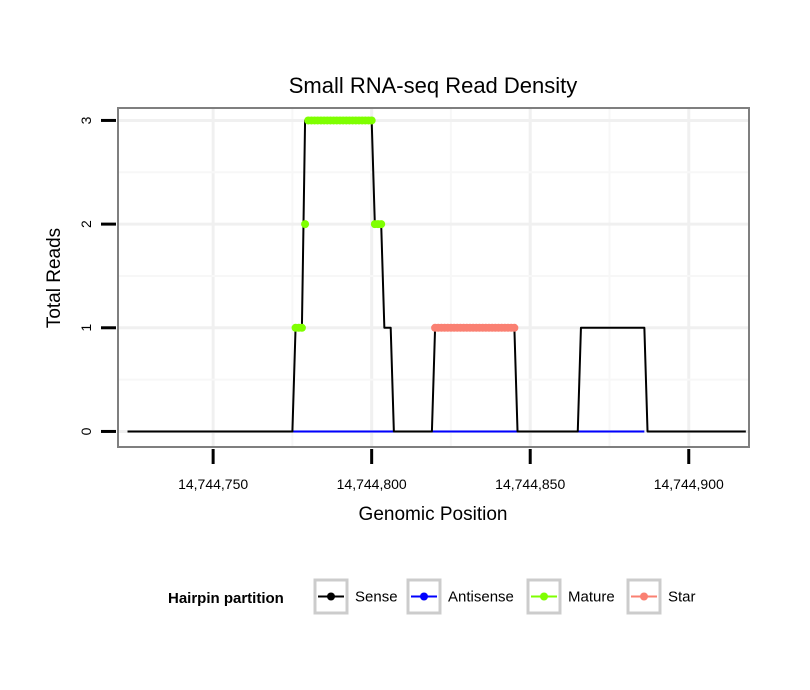 The image size is (810, 690). What do you see at coordinates (591, 597) in the screenshot?
I see `legend-label-mature: Mature` at bounding box center [591, 597].